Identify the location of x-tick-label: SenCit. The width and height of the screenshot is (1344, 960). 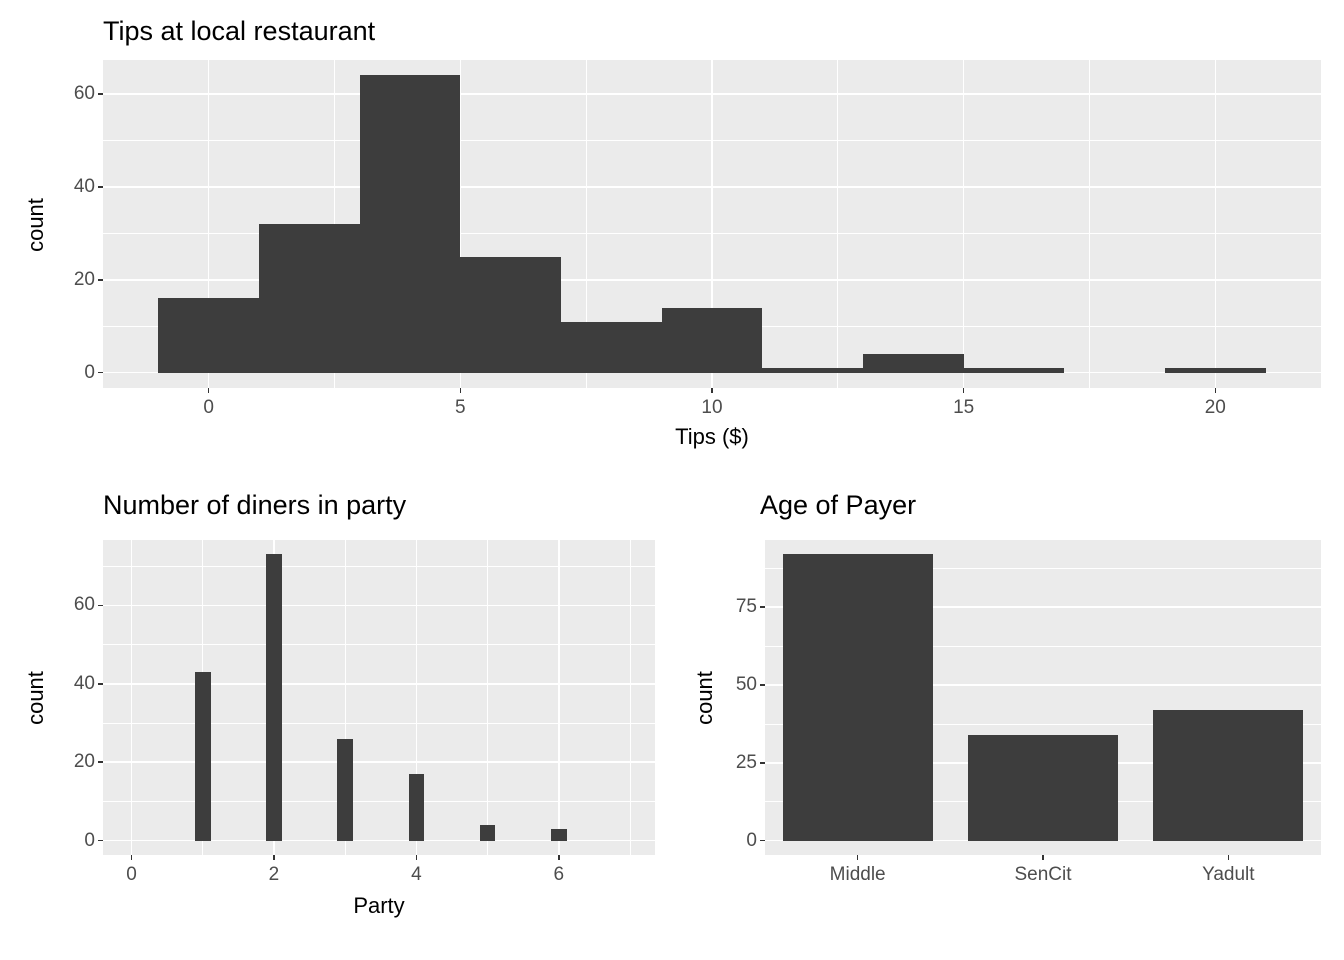
(1043, 874).